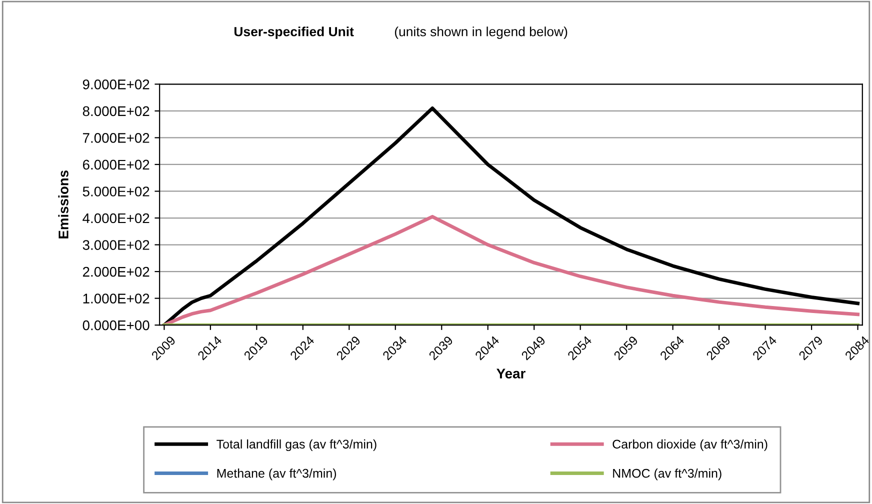 Image resolution: width=872 pixels, height=504 pixels. Describe the element at coordinates (63, 204) in the screenshot. I see `y-axis-title: Emissions` at that location.